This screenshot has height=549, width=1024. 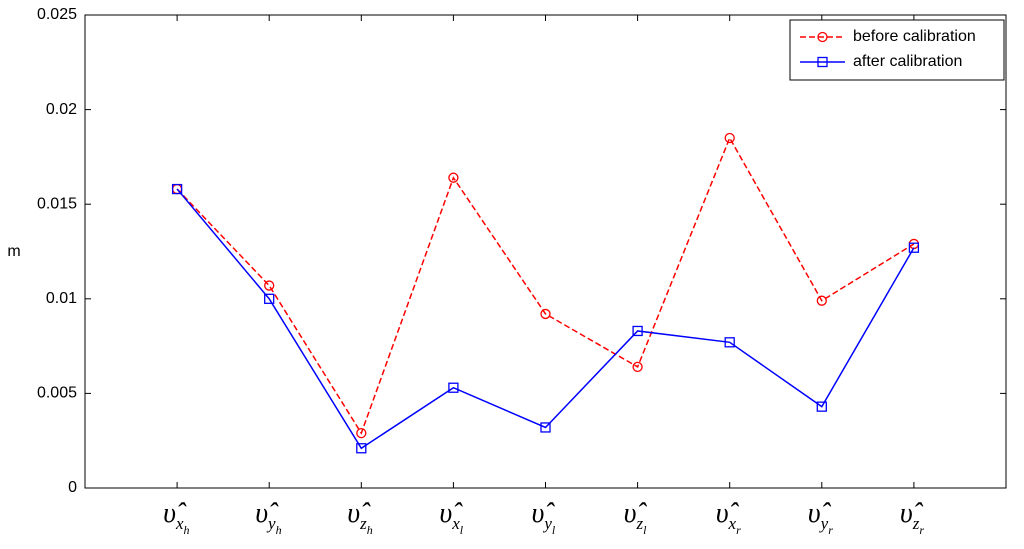 I want to click on y-tick-label: 0, so click(x=72, y=487).